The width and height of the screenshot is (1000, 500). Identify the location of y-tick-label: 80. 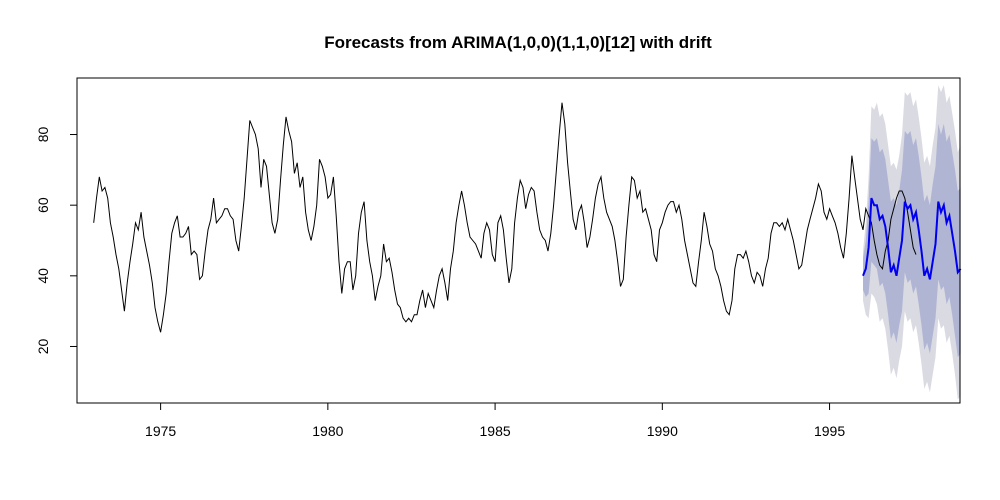
(43, 135).